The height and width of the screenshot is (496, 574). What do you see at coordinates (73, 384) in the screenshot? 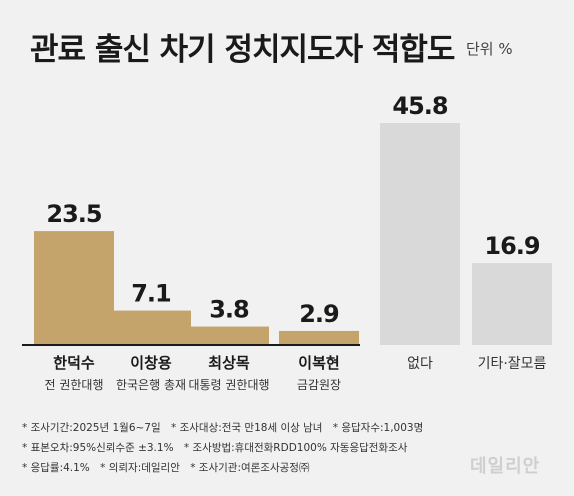
I see `category-subtitle: 전 권한대행` at bounding box center [73, 384].